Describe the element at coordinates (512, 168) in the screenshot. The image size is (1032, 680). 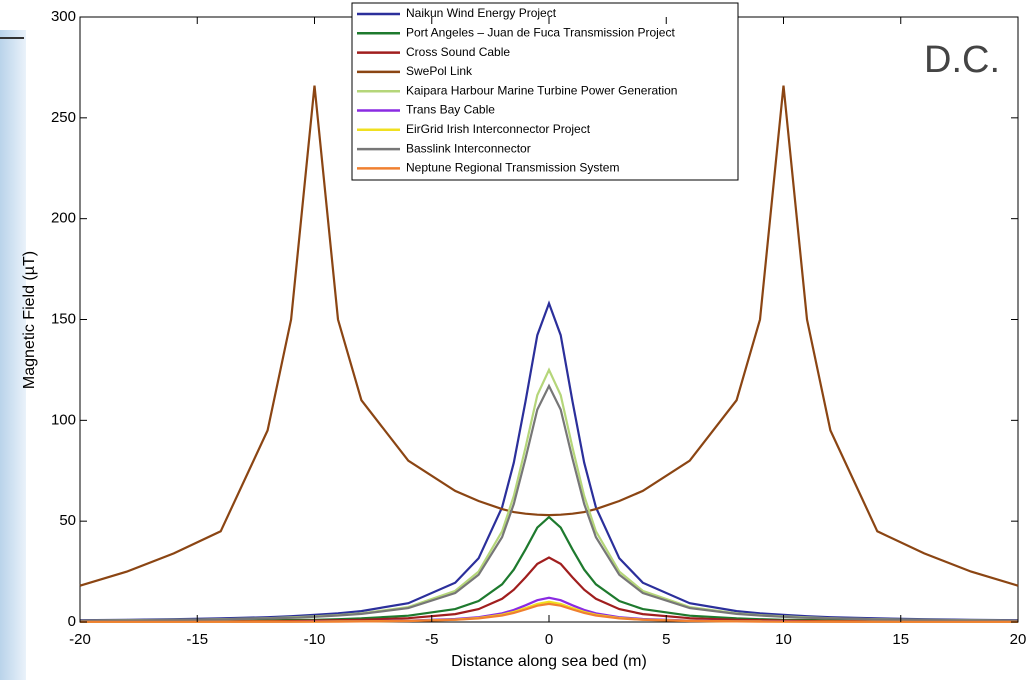
I see `legend-label: Neptune Regional Transmission System` at that location.